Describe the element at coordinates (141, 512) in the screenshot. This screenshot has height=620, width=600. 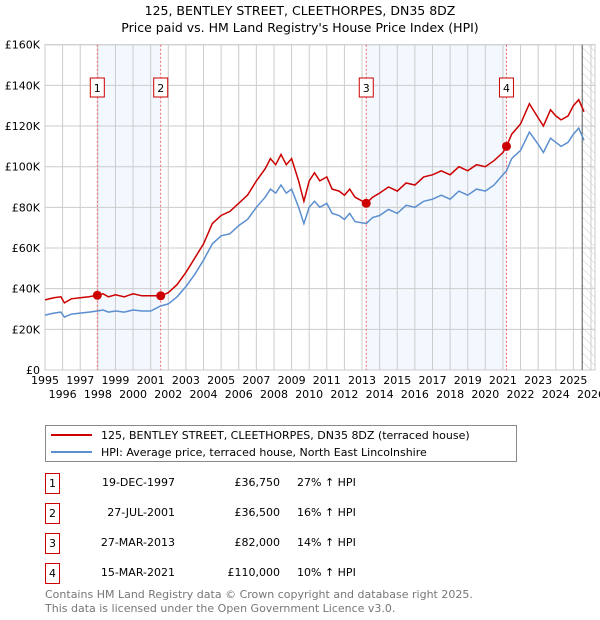
I see `sale-date: 27-JUL-2001` at that location.